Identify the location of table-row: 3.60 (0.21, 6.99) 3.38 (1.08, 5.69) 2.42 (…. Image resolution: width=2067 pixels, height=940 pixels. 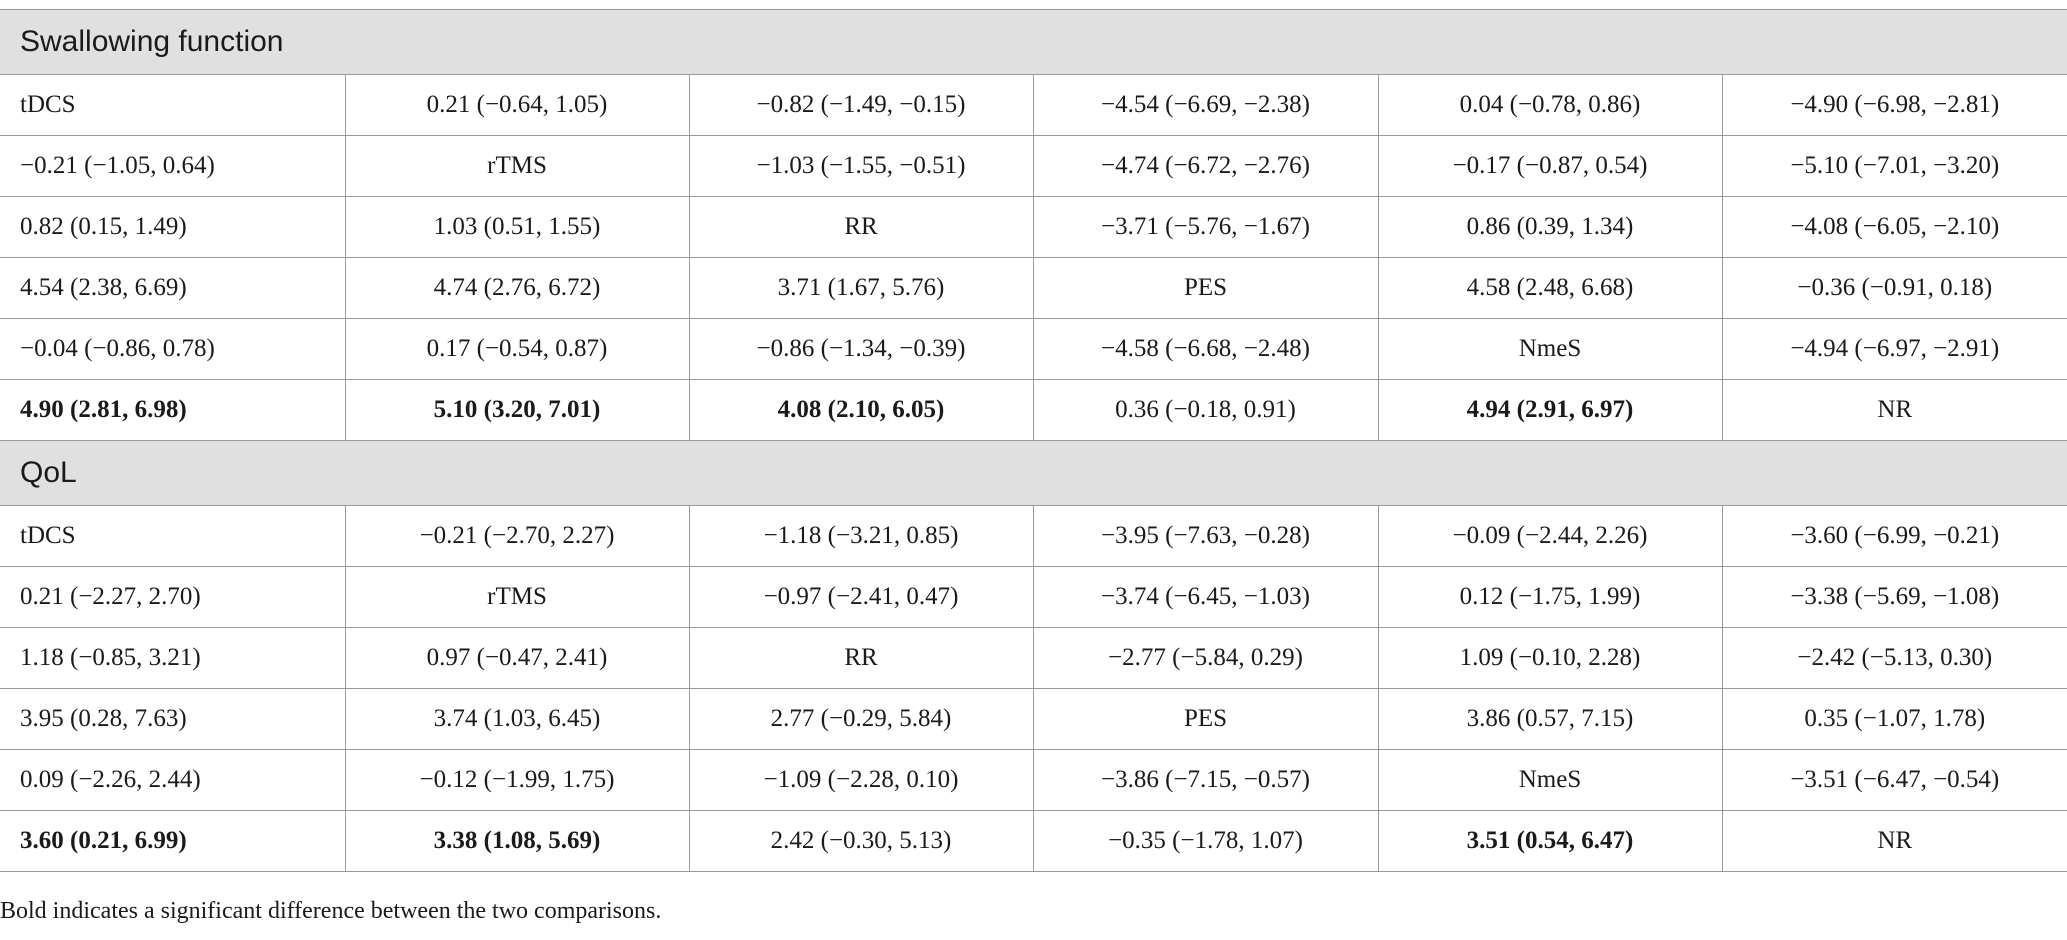
(1033, 841).